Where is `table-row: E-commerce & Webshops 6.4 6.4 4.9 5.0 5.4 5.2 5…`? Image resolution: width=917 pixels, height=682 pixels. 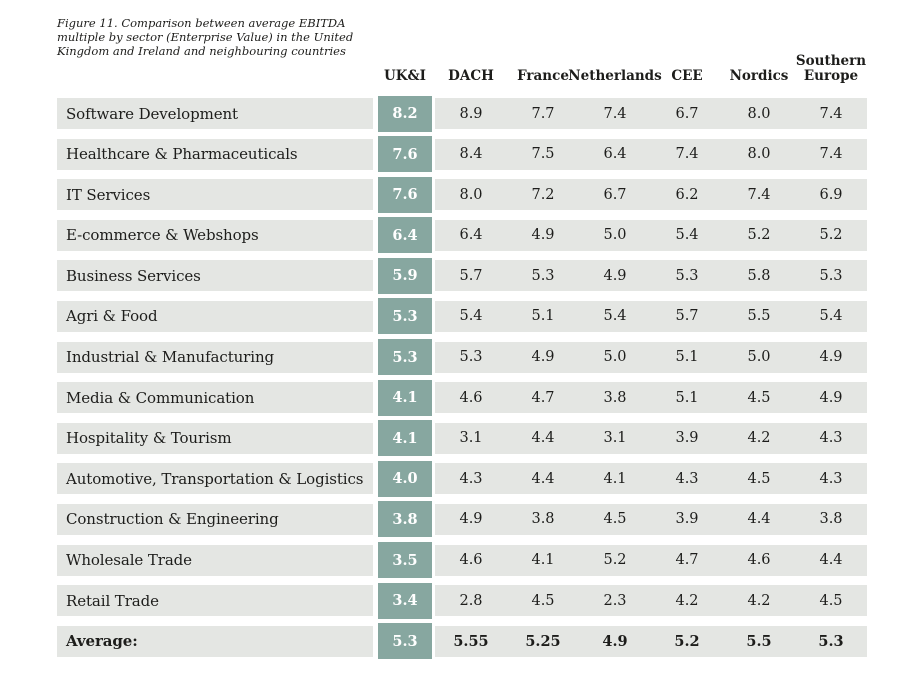 table-row: E-commerce & Webshops 6.4 6.4 4.9 5.0 5.4 5.2 5… is located at coordinates (463, 235).